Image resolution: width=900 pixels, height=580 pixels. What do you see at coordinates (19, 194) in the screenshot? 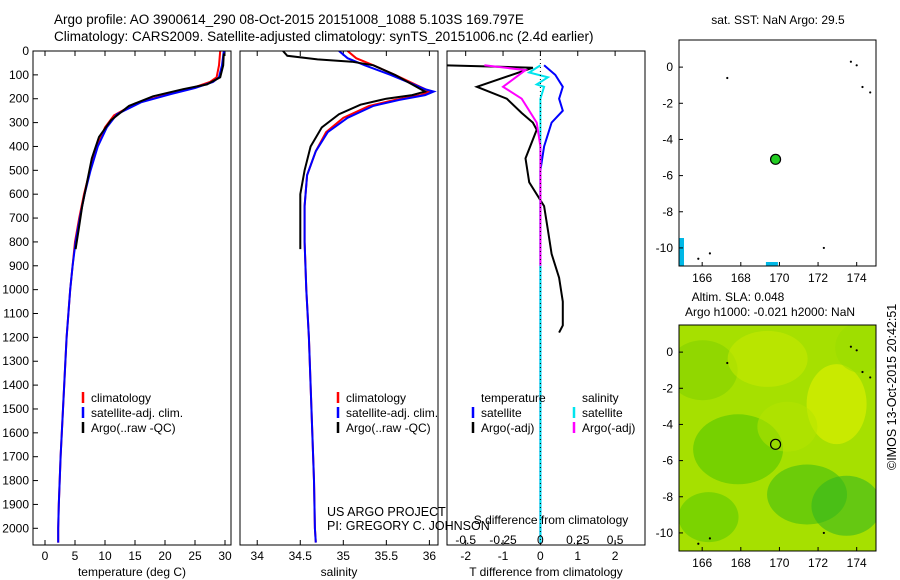
I see `y-tick-label-6: 600` at bounding box center [19, 194].